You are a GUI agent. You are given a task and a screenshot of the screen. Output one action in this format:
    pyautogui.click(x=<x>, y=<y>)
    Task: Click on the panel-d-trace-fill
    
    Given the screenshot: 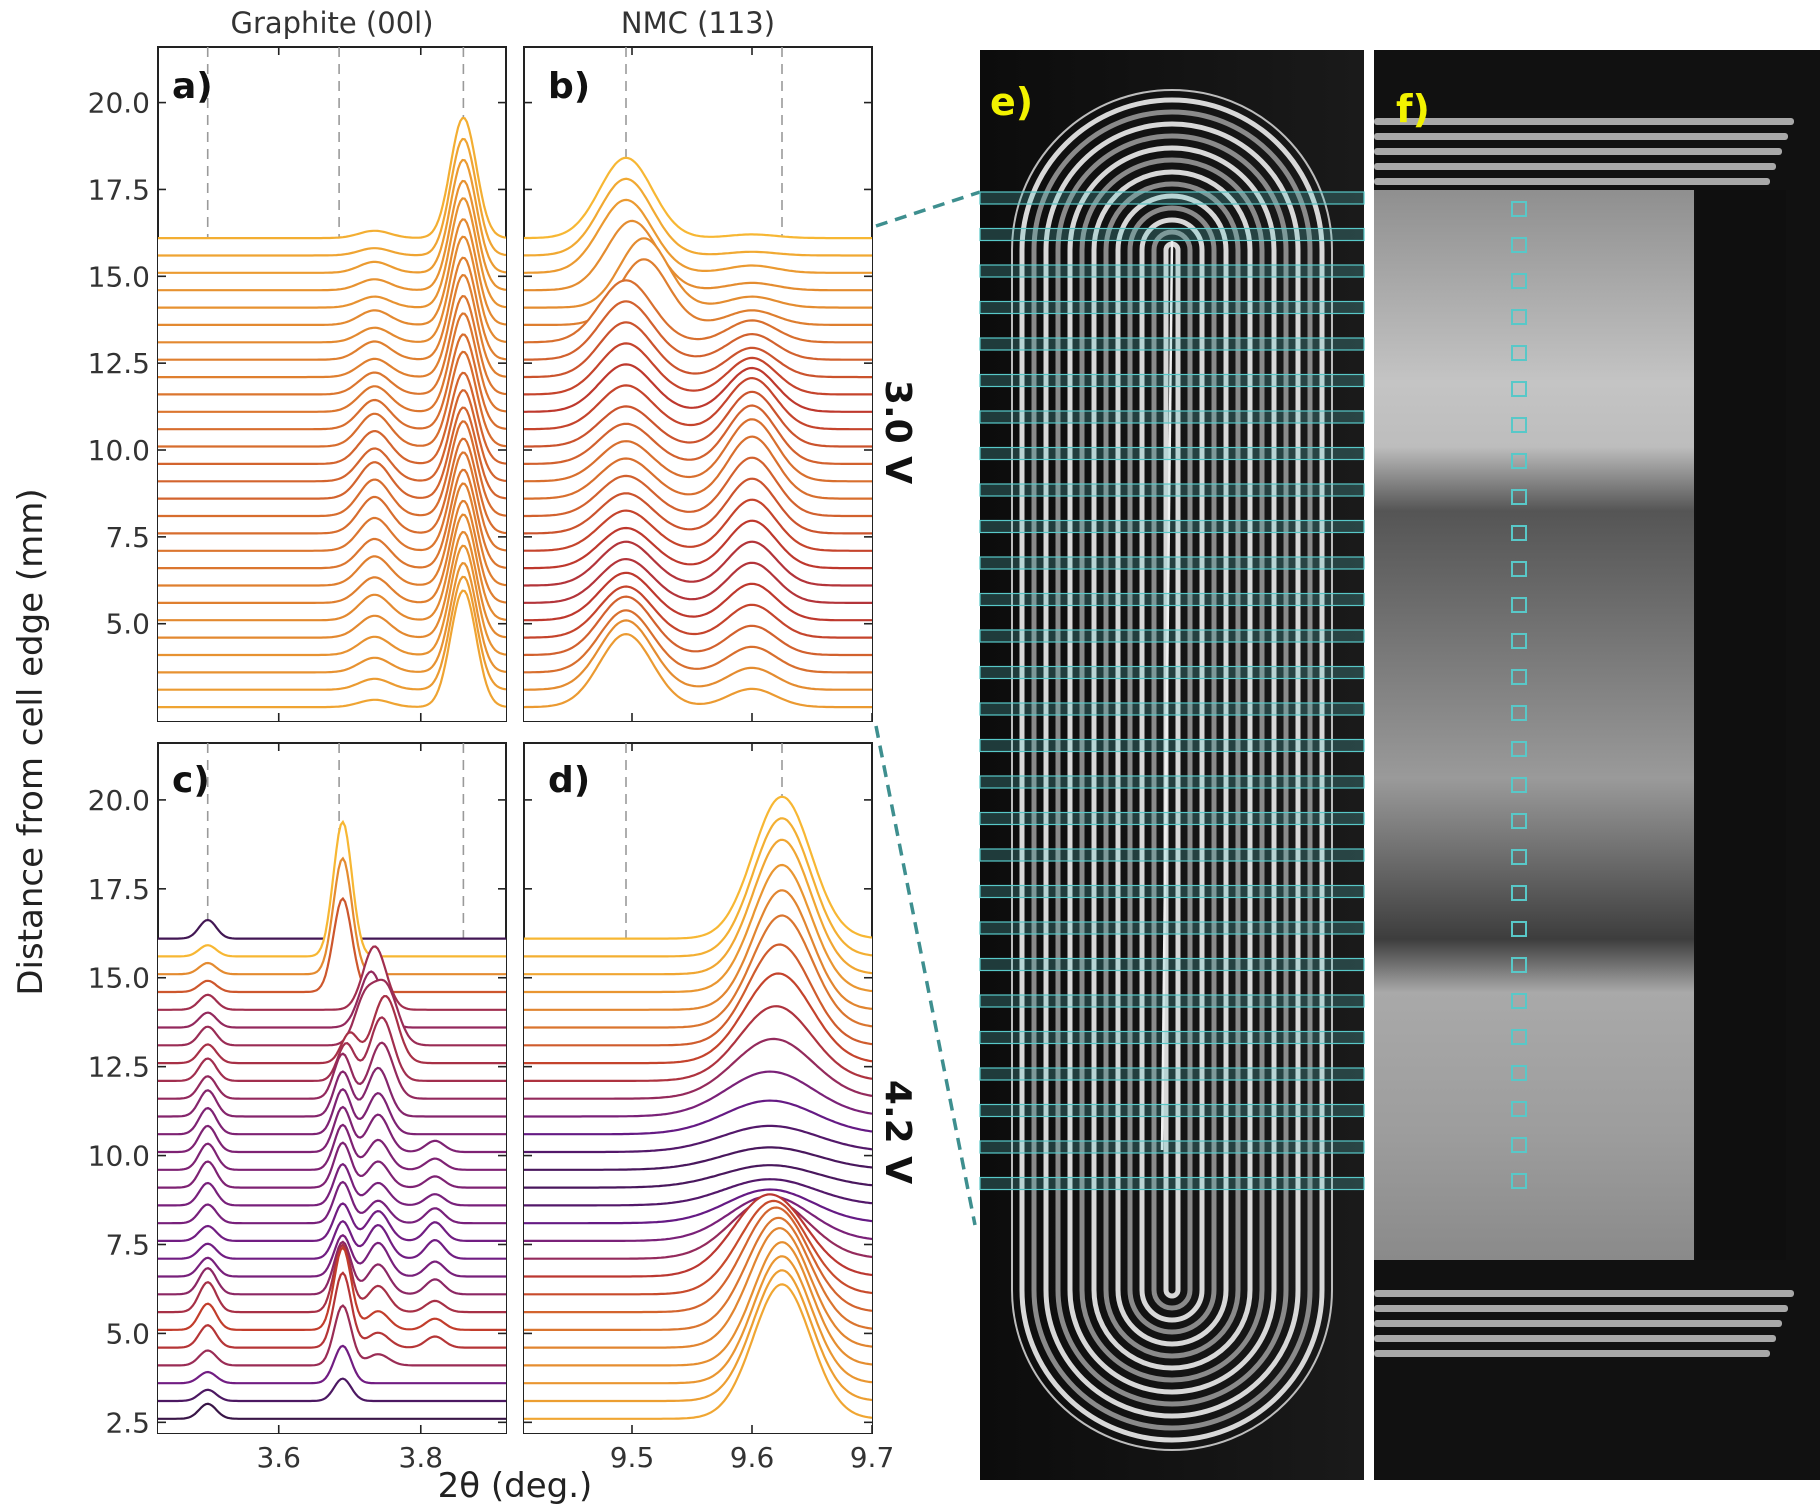 What is the action you would take?
    pyautogui.click(x=698, y=1358)
    